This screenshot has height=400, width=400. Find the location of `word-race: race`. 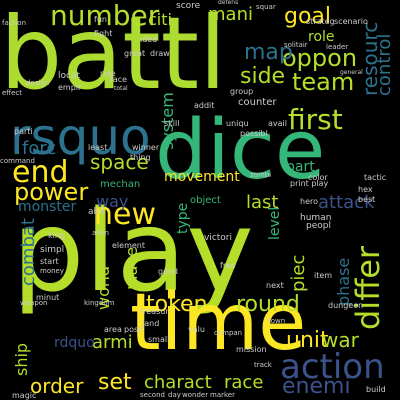

word-race: race is located at coordinates (244, 382).